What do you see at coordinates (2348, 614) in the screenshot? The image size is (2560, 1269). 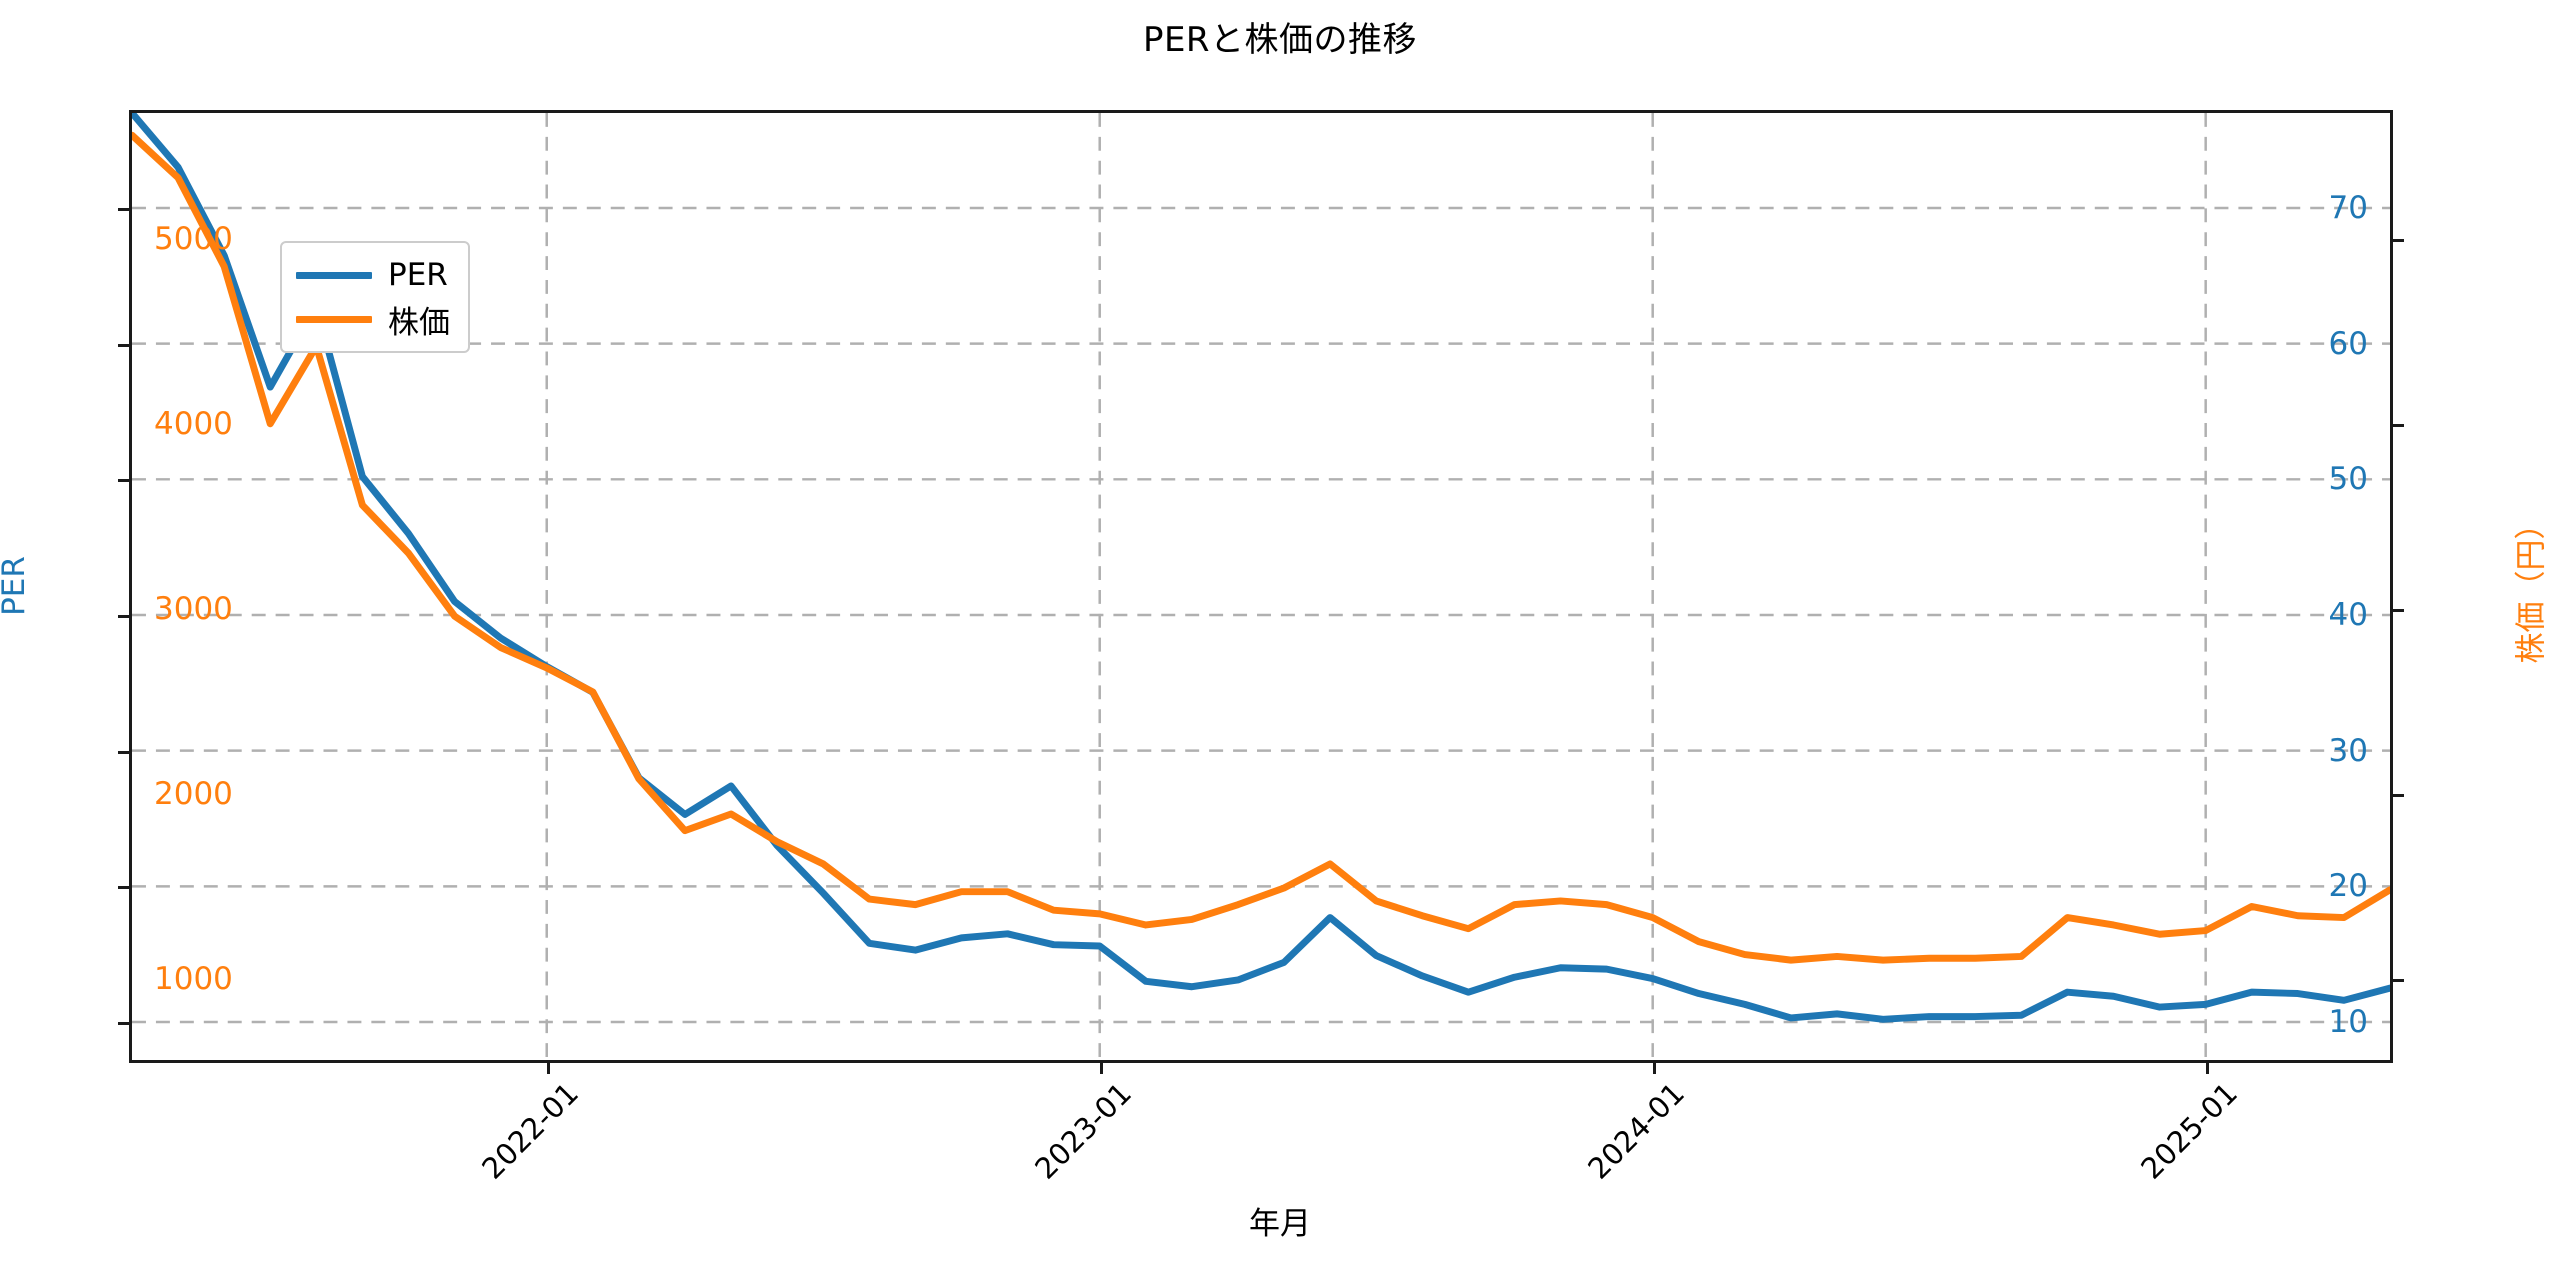 I see `y-axis-left-tick-label: 40` at bounding box center [2348, 614].